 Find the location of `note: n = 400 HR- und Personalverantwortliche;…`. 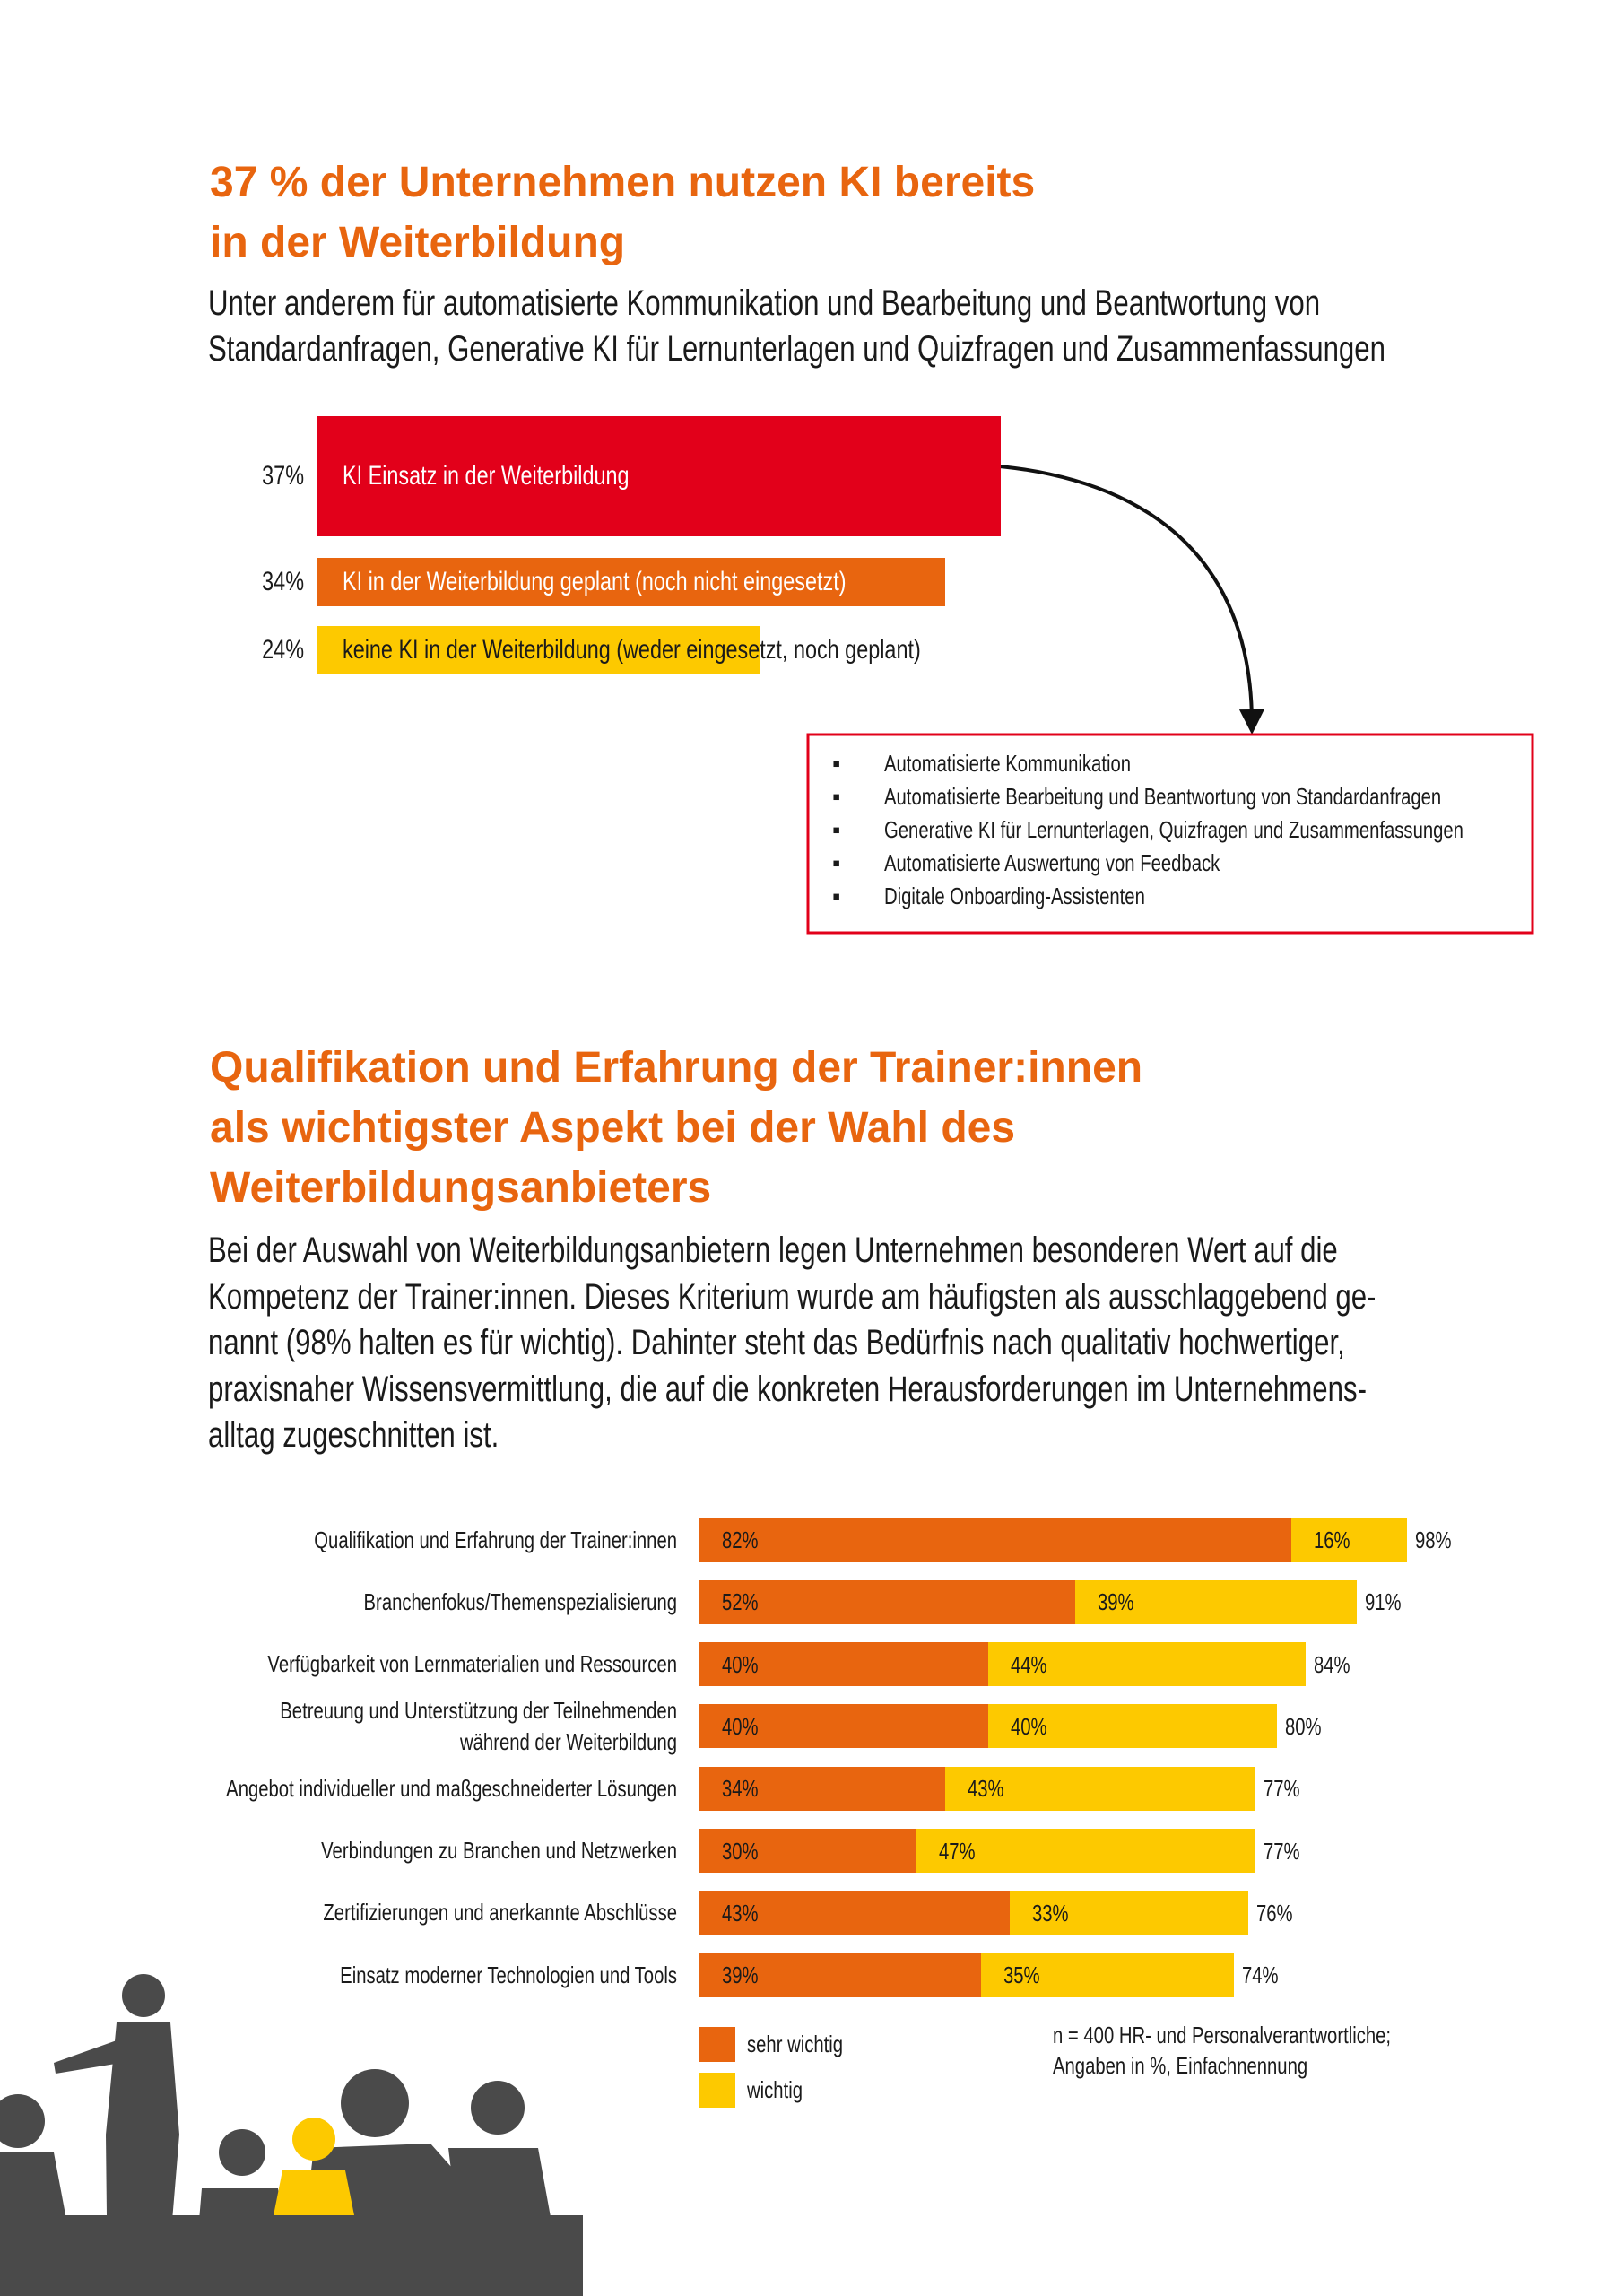

note: n = 400 HR- und Personalverantwortliche;… is located at coordinates (1222, 2050).